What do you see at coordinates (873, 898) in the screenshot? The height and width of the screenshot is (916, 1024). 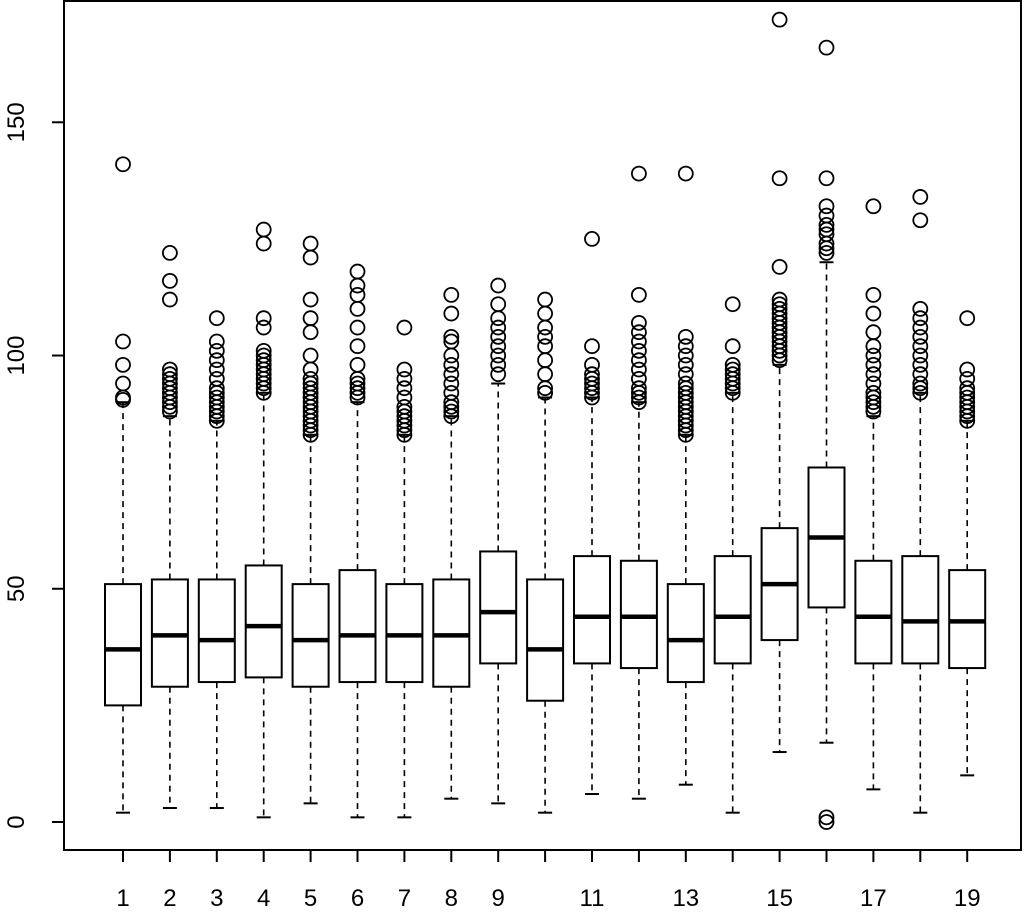 I see `x-tick-label: 17` at bounding box center [873, 898].